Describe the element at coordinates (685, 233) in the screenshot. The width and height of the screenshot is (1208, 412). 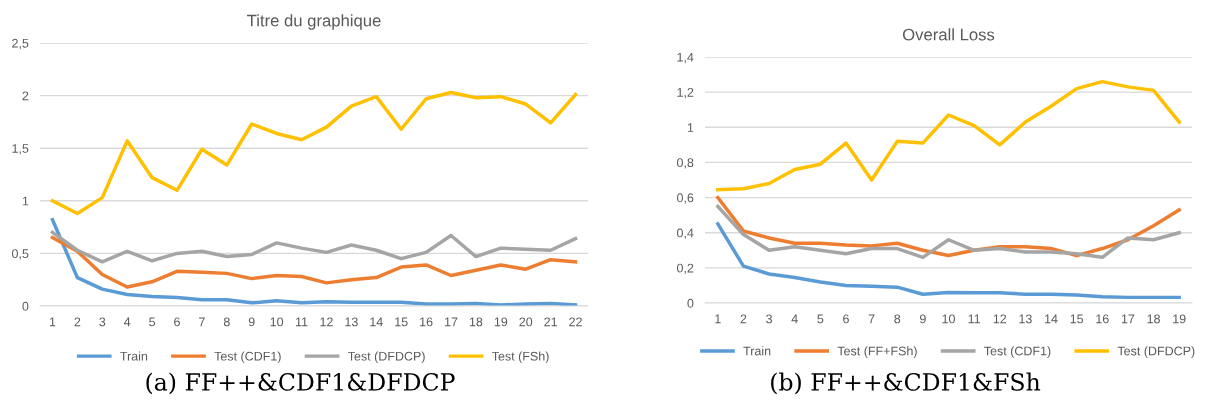
I see `y-tick-label: 0,4` at that location.